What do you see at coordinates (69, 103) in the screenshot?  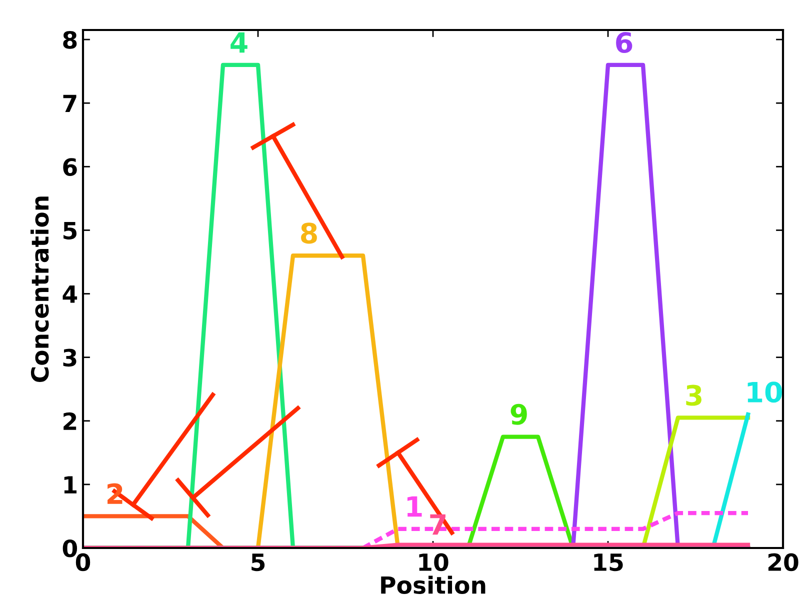 I see `y-tick-label: 7` at bounding box center [69, 103].